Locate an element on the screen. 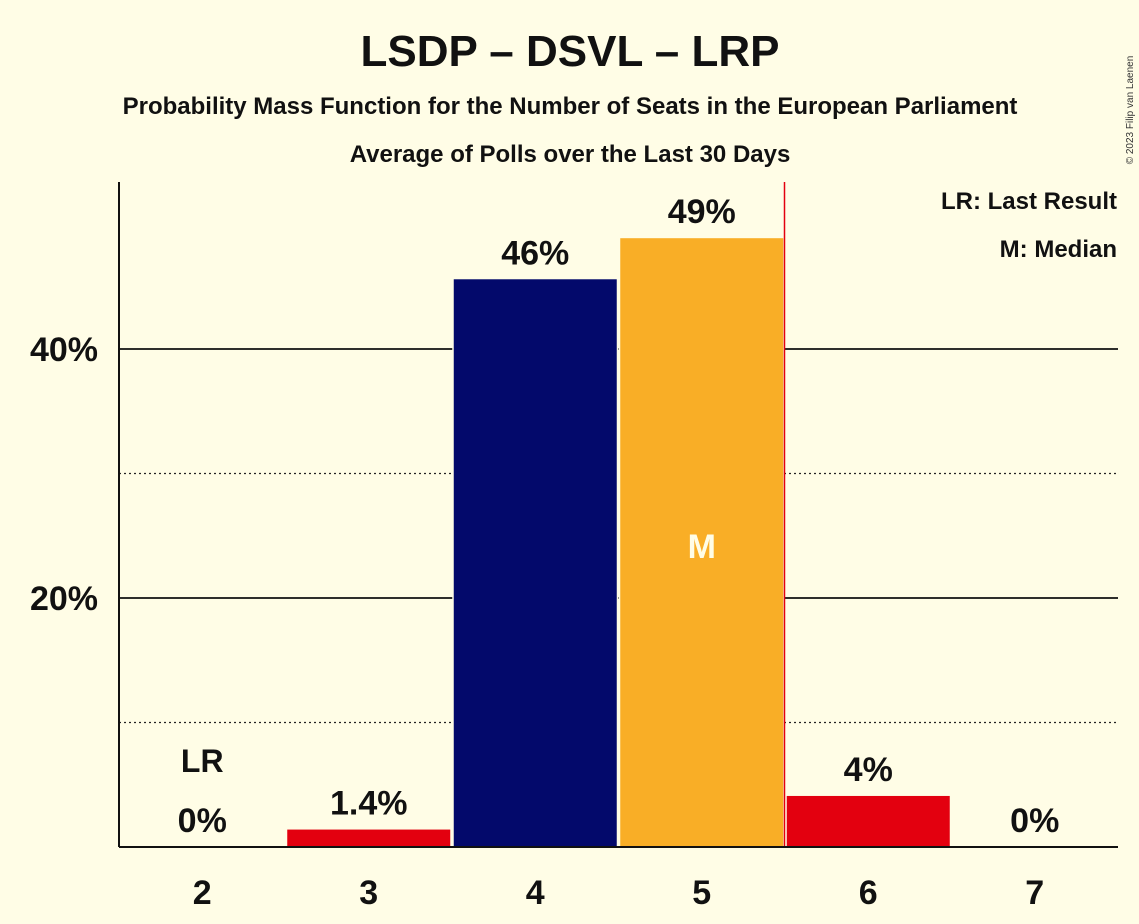 This screenshot has width=1139, height=924. x-tick-label: 6 is located at coordinates (868, 893).